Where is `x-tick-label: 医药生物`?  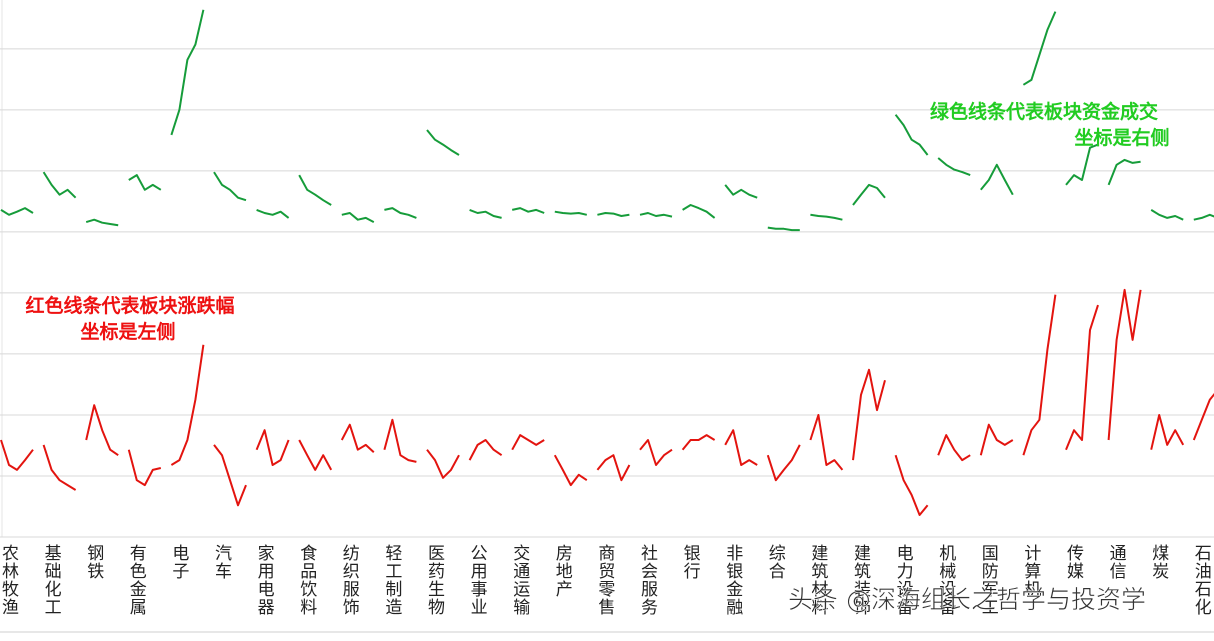
x-tick-label: 医药生物 is located at coordinates (434, 580).